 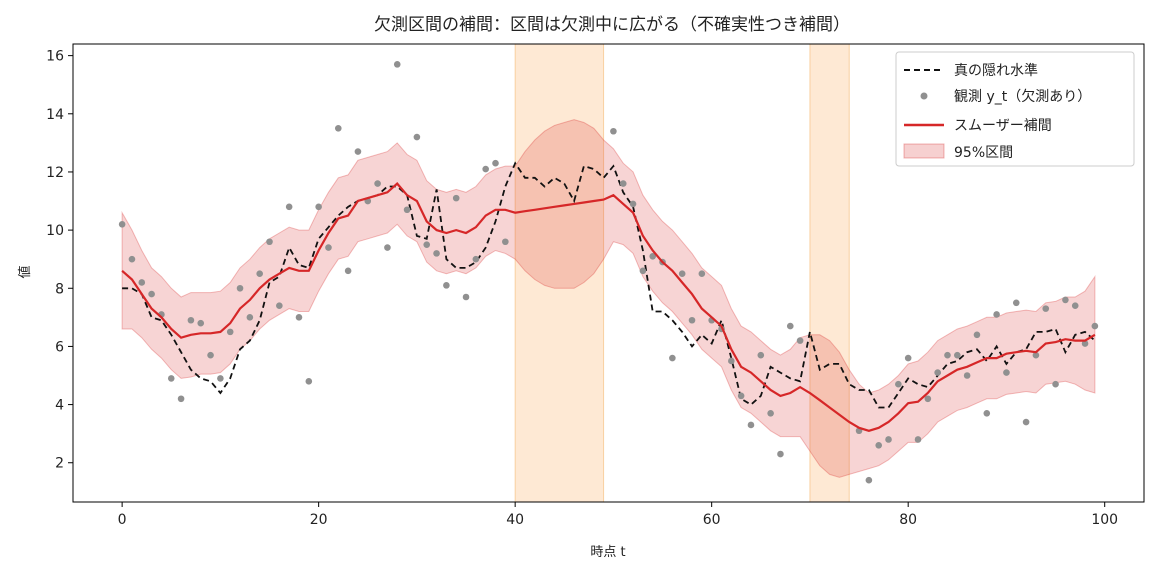 What do you see at coordinates (59, 347) in the screenshot?
I see `y-tick-label: 6` at bounding box center [59, 347].